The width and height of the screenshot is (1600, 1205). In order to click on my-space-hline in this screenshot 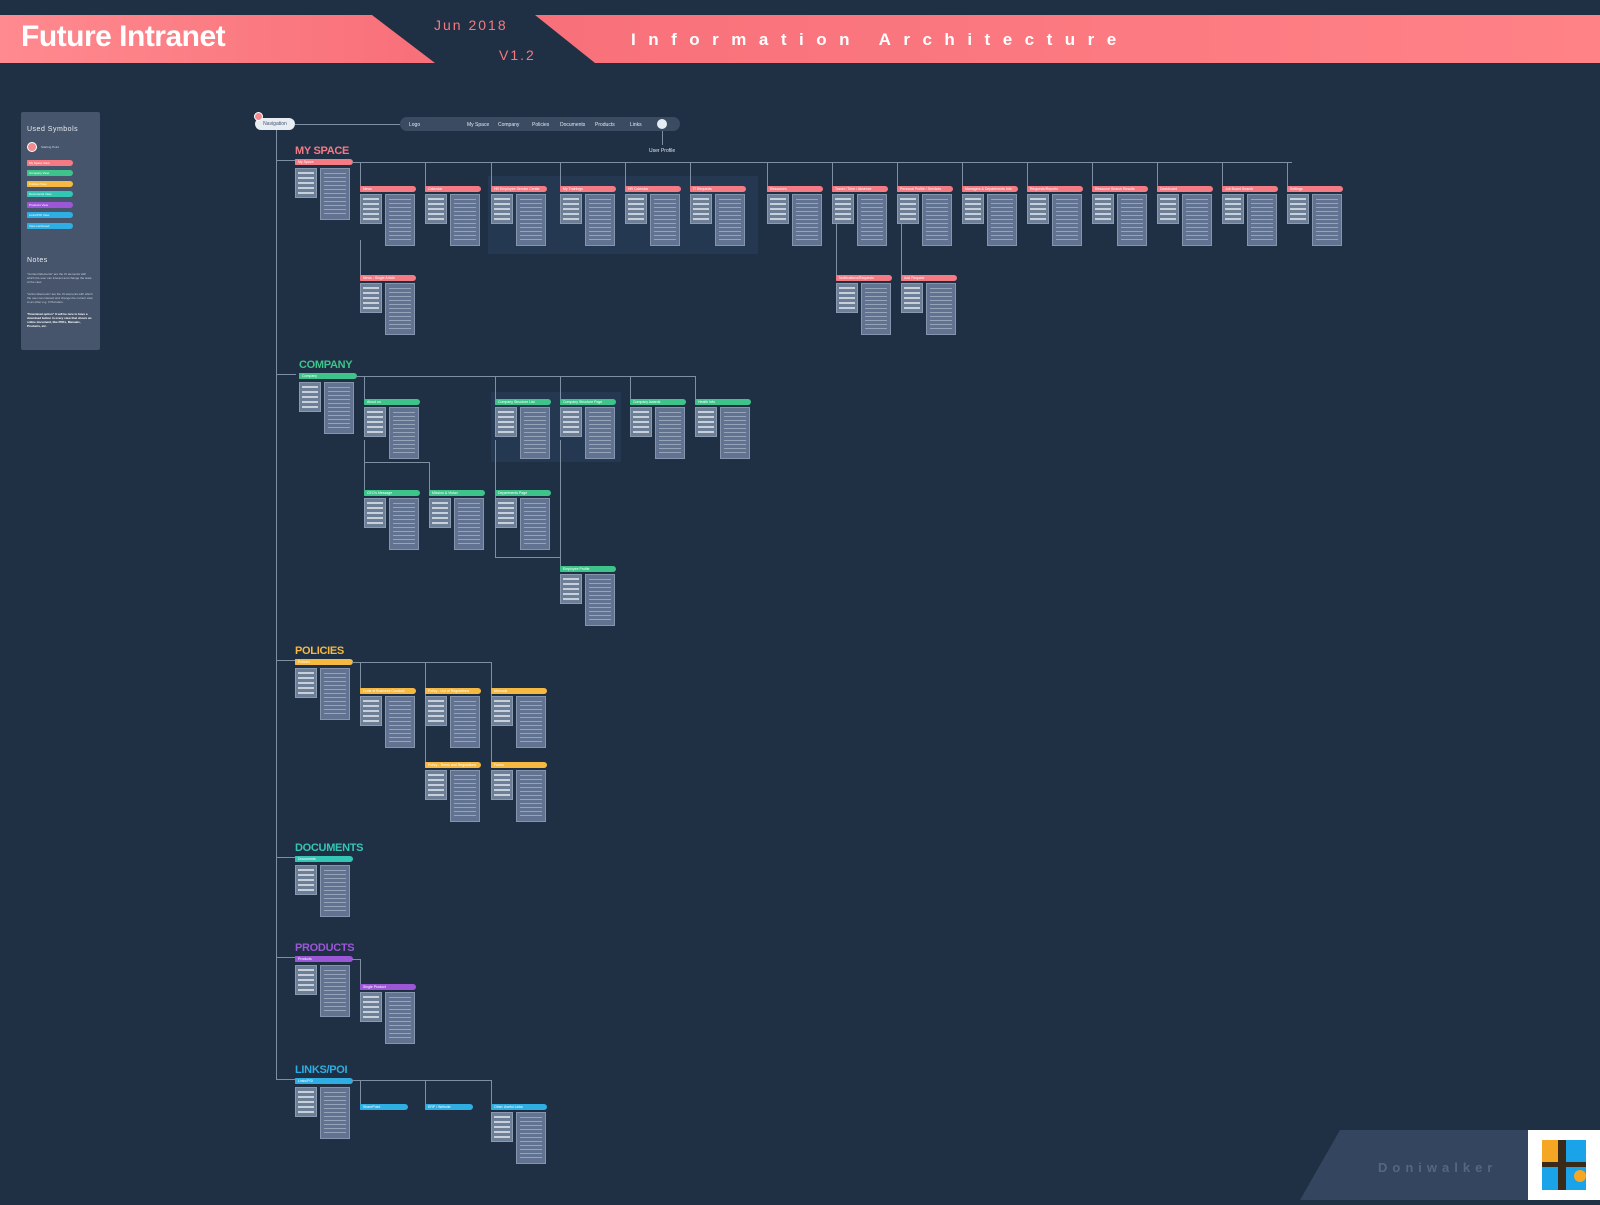, I will do `click(822, 162)`.